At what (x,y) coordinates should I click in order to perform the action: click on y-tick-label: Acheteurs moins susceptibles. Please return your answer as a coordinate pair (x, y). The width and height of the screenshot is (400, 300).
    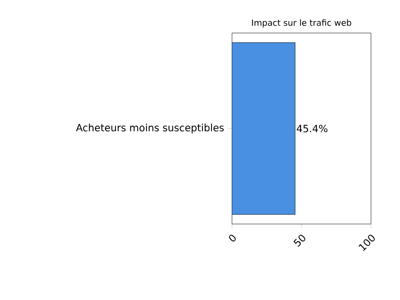
    Looking at the image, I should click on (150, 129).